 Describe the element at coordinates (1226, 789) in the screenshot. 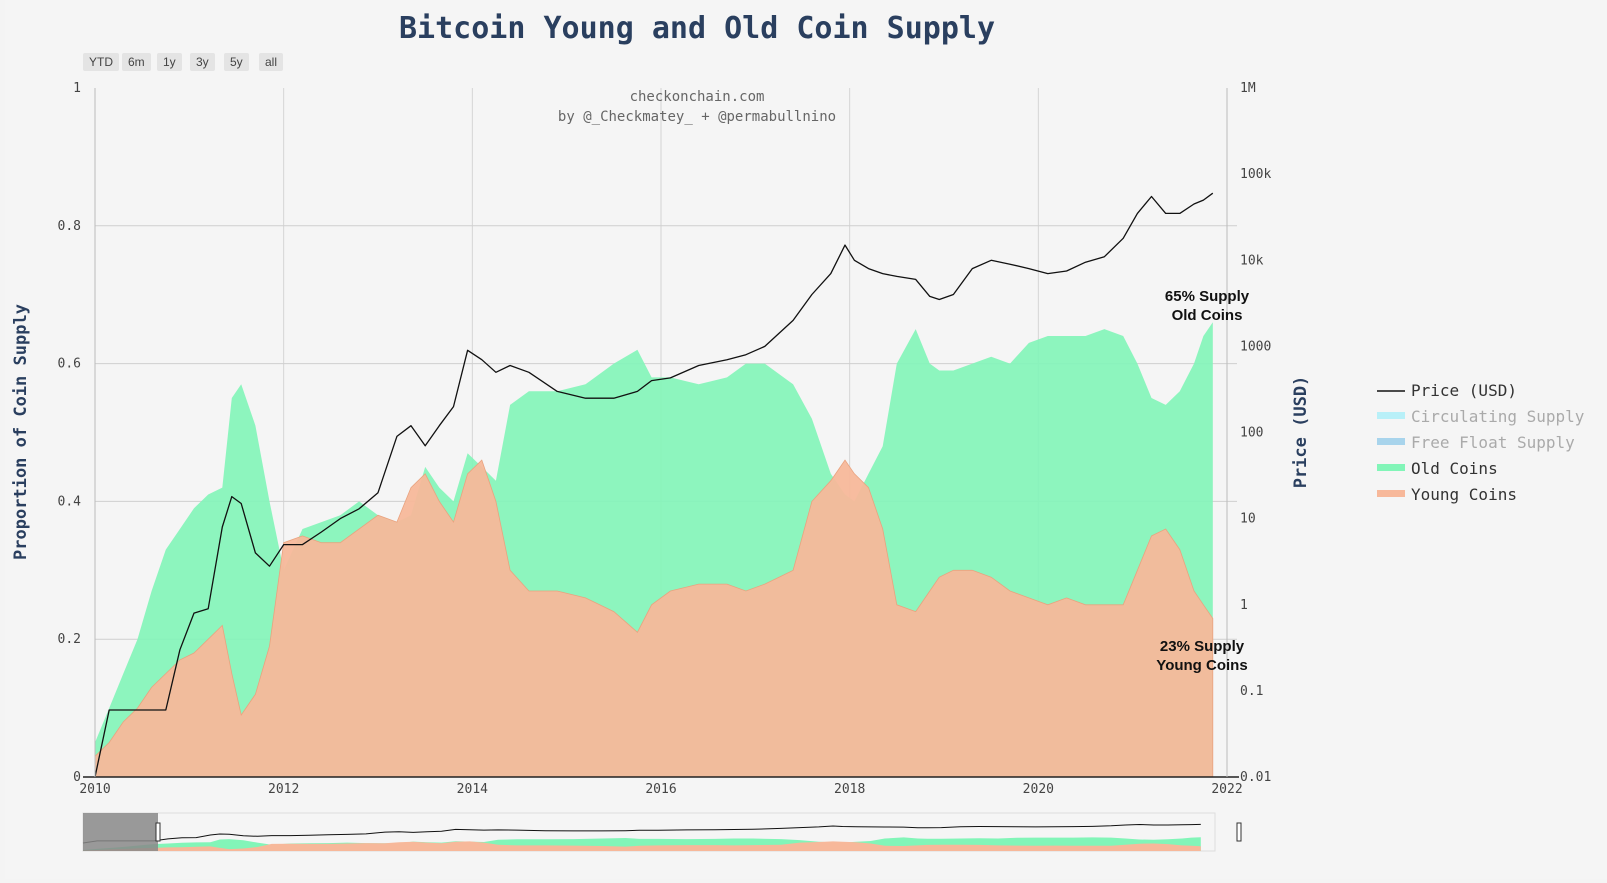

I see `x-tick-label: 2022` at that location.